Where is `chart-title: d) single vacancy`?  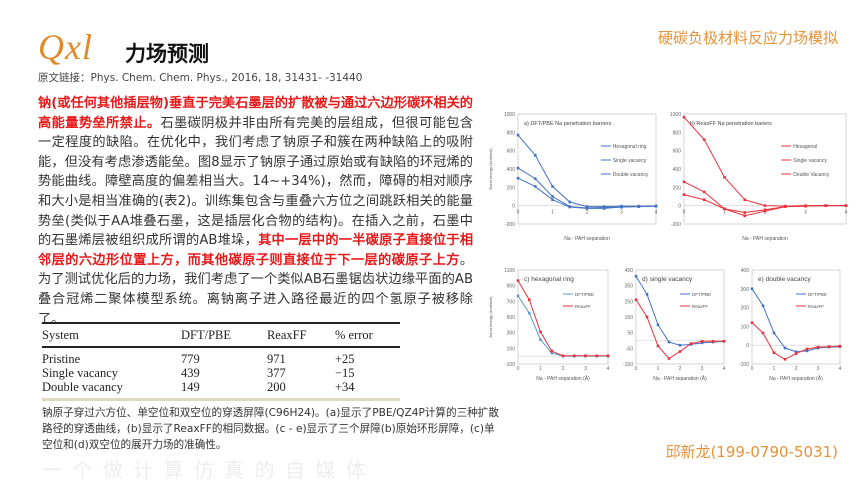 chart-title: d) single vacancy is located at coordinates (667, 279).